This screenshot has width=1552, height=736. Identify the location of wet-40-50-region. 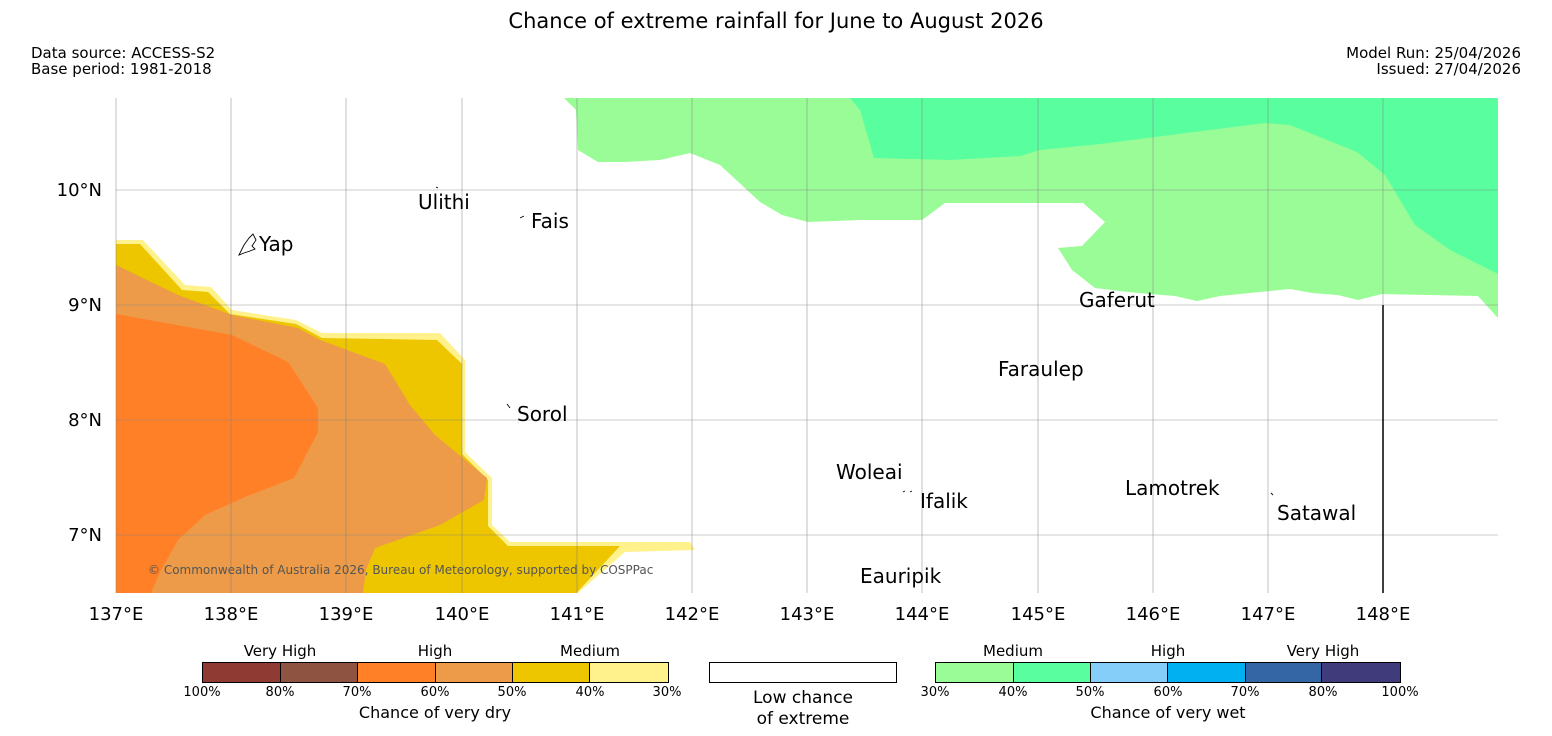
(1174, 186).